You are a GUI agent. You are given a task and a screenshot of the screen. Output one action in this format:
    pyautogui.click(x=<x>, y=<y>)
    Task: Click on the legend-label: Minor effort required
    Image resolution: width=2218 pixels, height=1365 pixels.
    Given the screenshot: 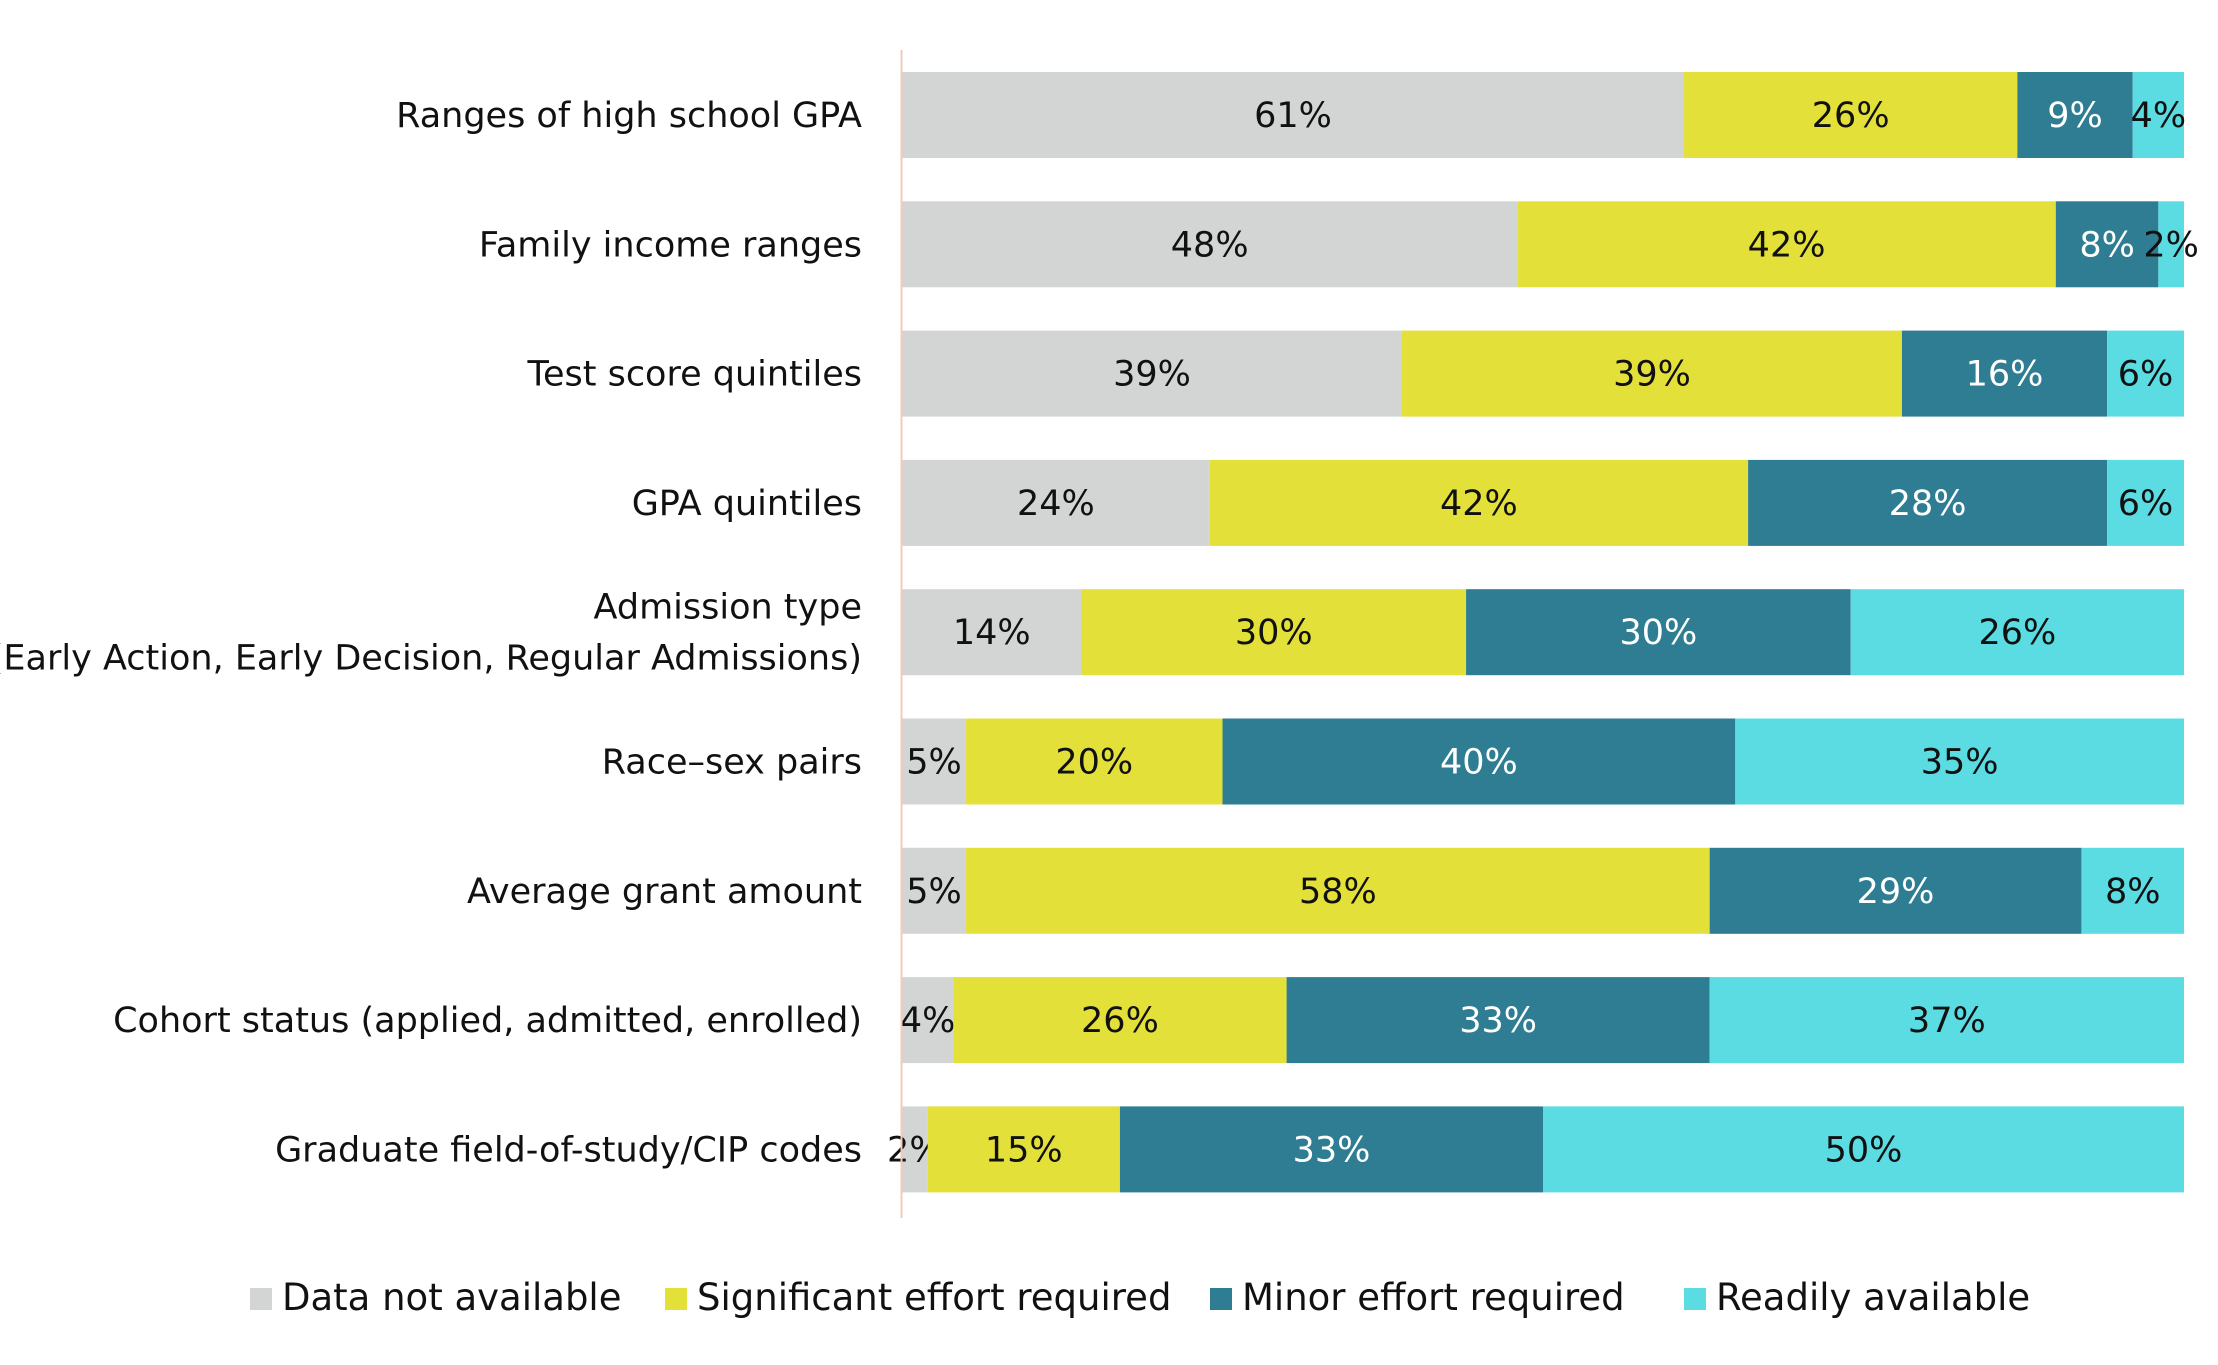 What is the action you would take?
    pyautogui.click(x=1433, y=1297)
    